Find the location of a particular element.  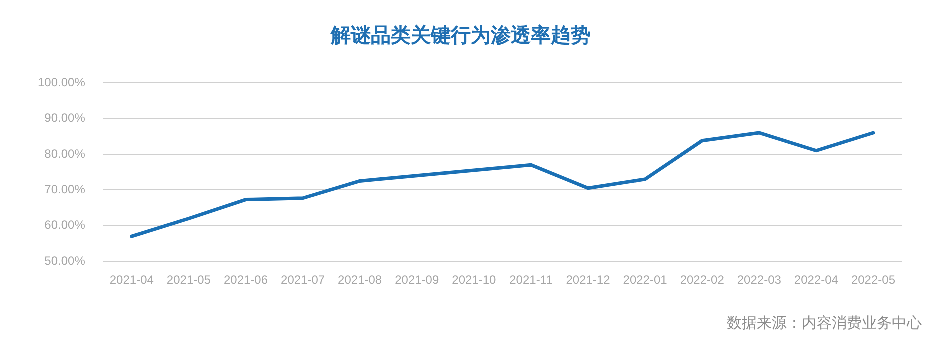

y-tick-label: 100.00% is located at coordinates (62, 82).